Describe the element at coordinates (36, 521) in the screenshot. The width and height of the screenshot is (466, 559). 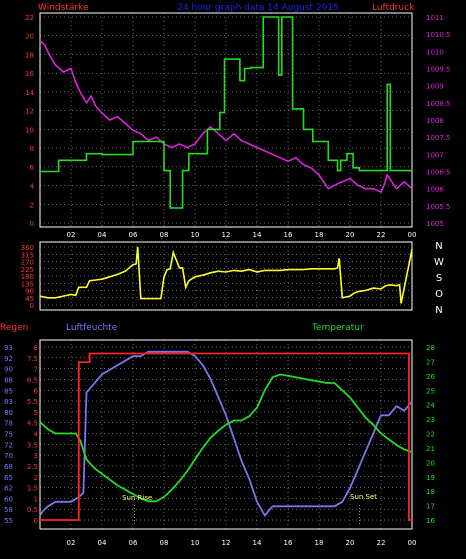
I see `rain-tick-label: 0` at that location.